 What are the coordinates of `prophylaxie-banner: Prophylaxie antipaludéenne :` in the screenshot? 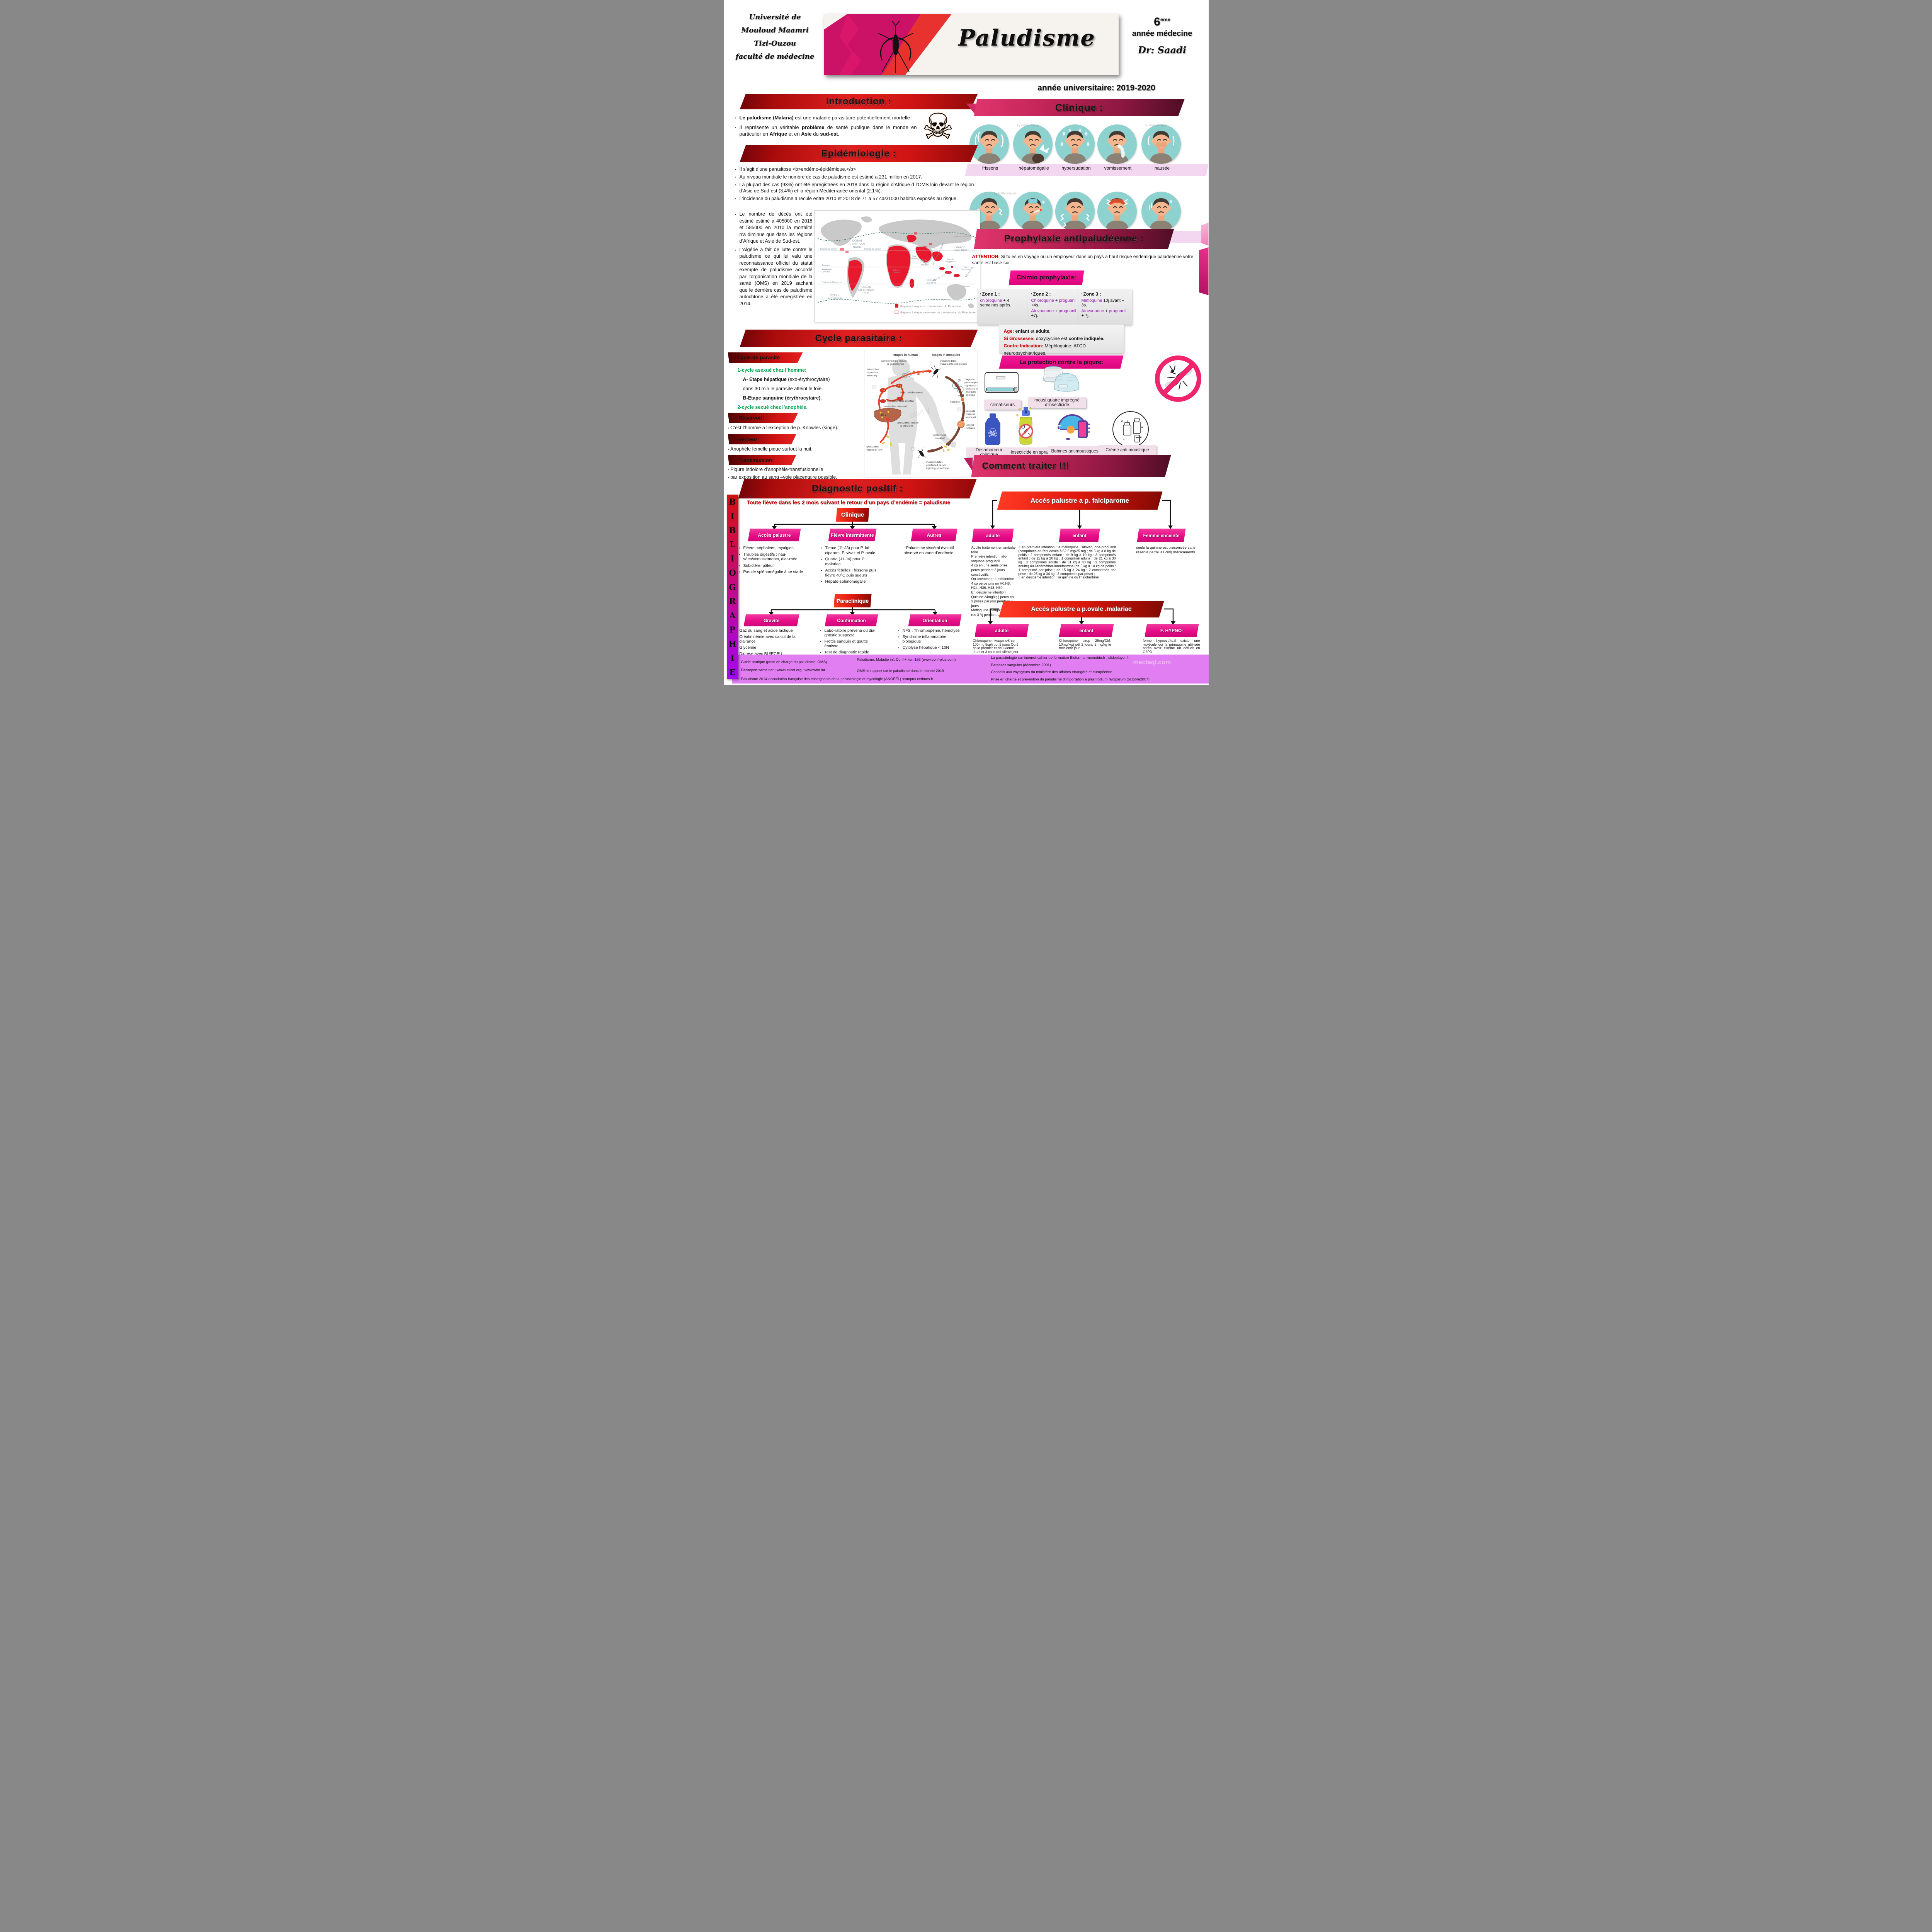 It's located at (1074, 239).